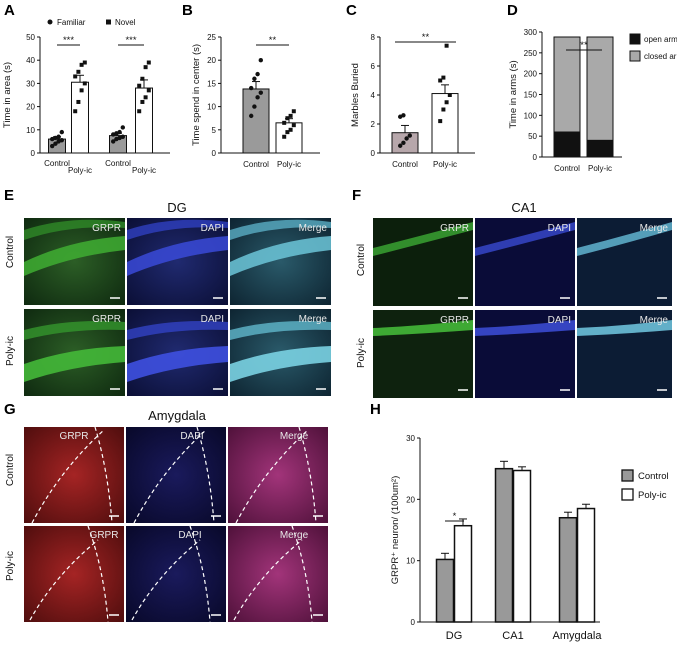 The height and width of the screenshot is (661, 677). What do you see at coordinates (211, 37) in the screenshot?
I see `y-tick-label: 25` at bounding box center [211, 37].